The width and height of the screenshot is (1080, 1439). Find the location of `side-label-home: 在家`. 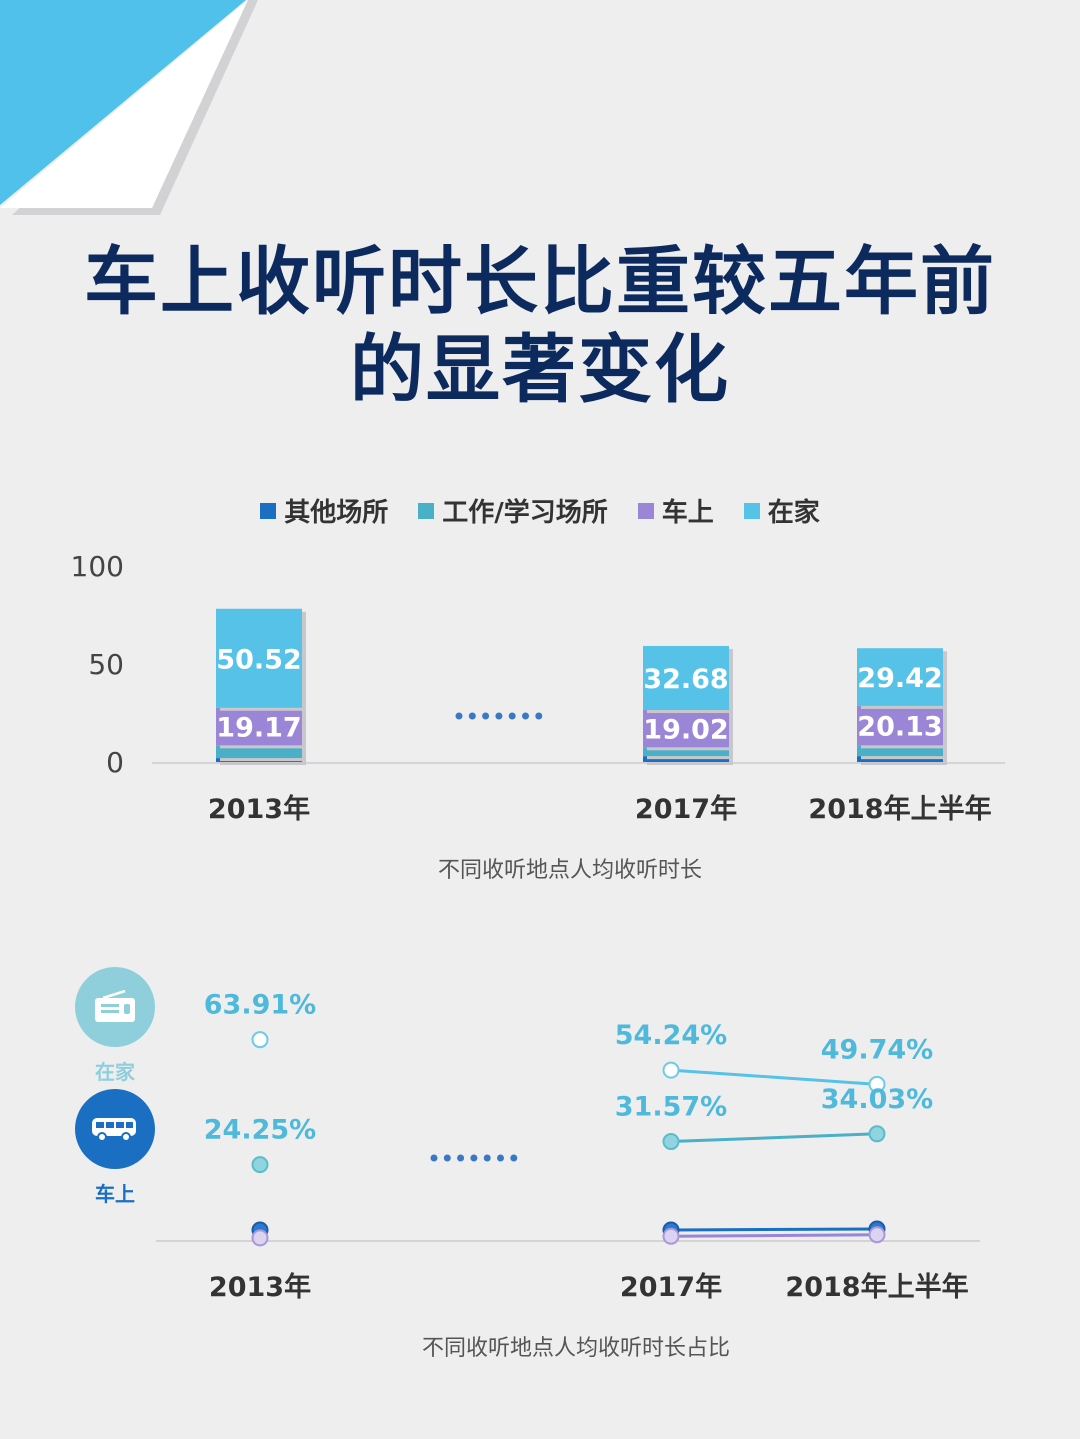

side-label-home: 在家 is located at coordinates (115, 1072).